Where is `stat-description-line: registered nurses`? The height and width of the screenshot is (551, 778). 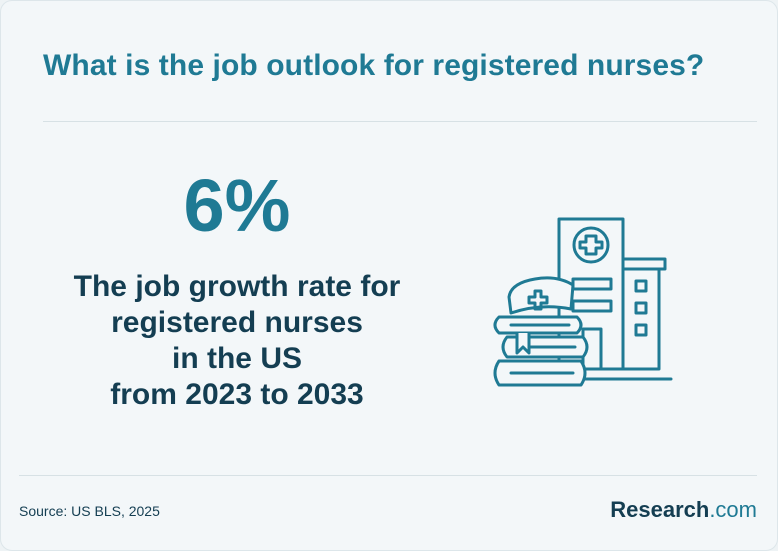 stat-description-line: registered nurses is located at coordinates (237, 322).